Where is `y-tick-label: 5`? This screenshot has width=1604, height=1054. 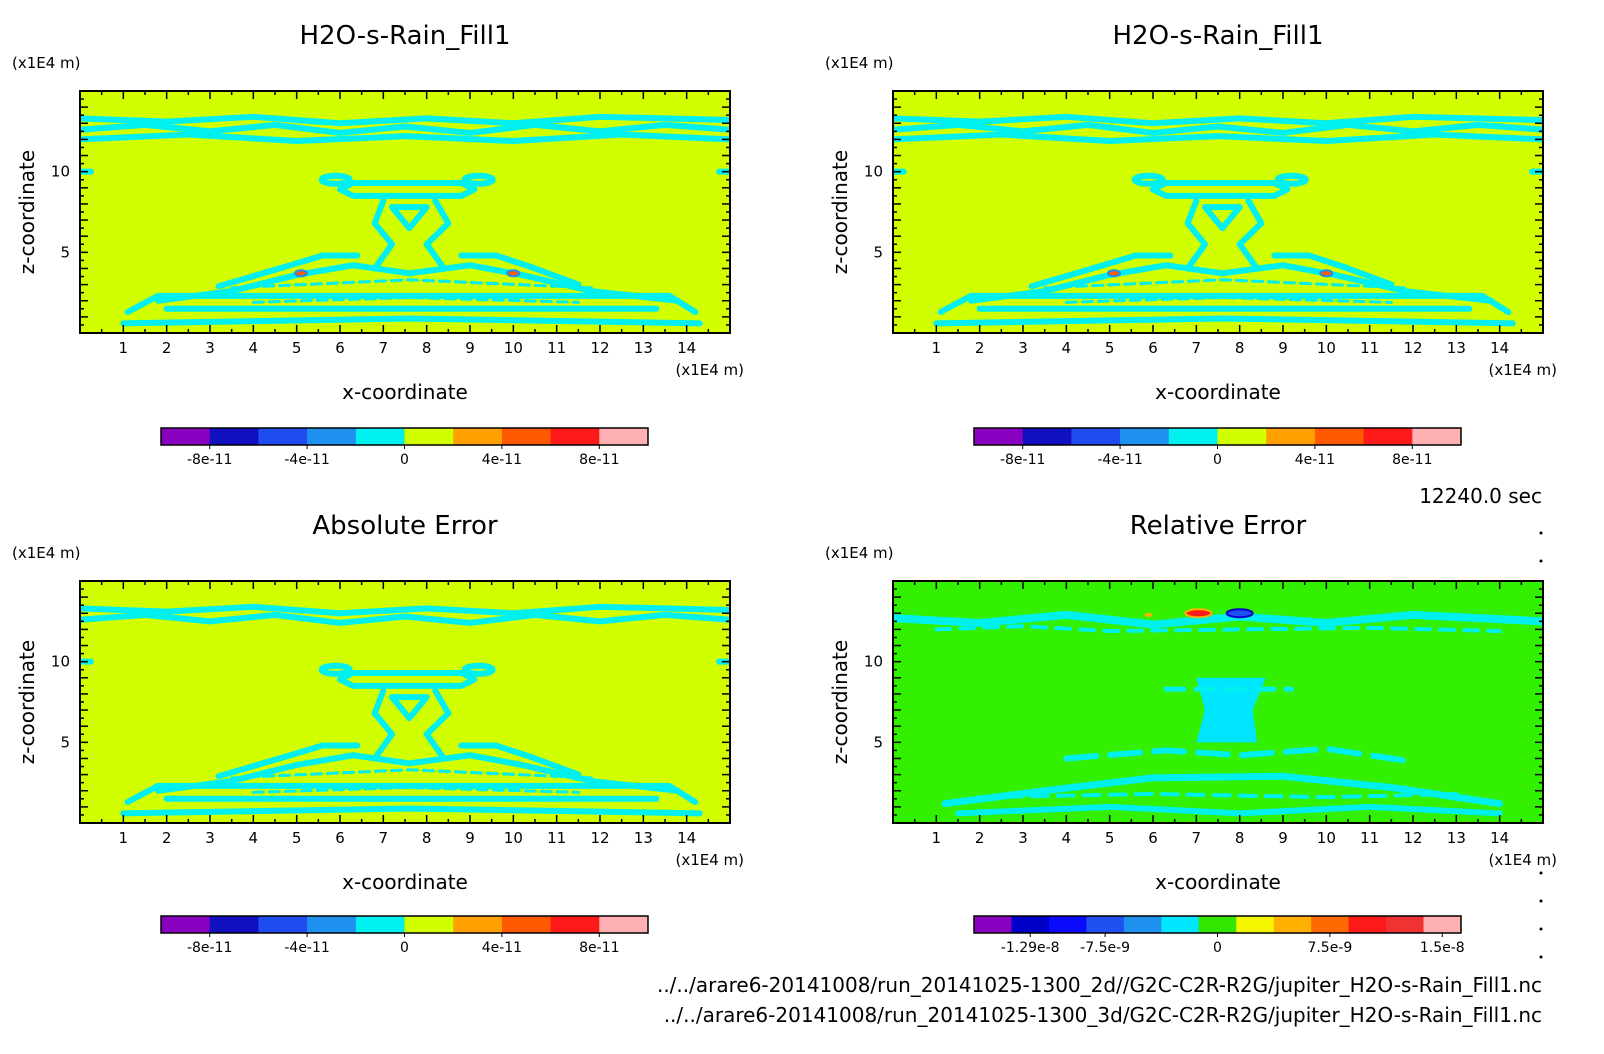 y-tick-label: 5 is located at coordinates (878, 252).